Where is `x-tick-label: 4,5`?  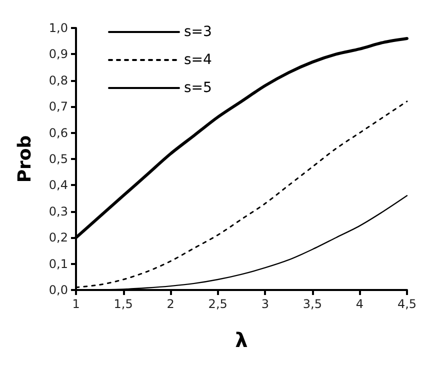
x-tick-label: 4,5 is located at coordinates (407, 304).